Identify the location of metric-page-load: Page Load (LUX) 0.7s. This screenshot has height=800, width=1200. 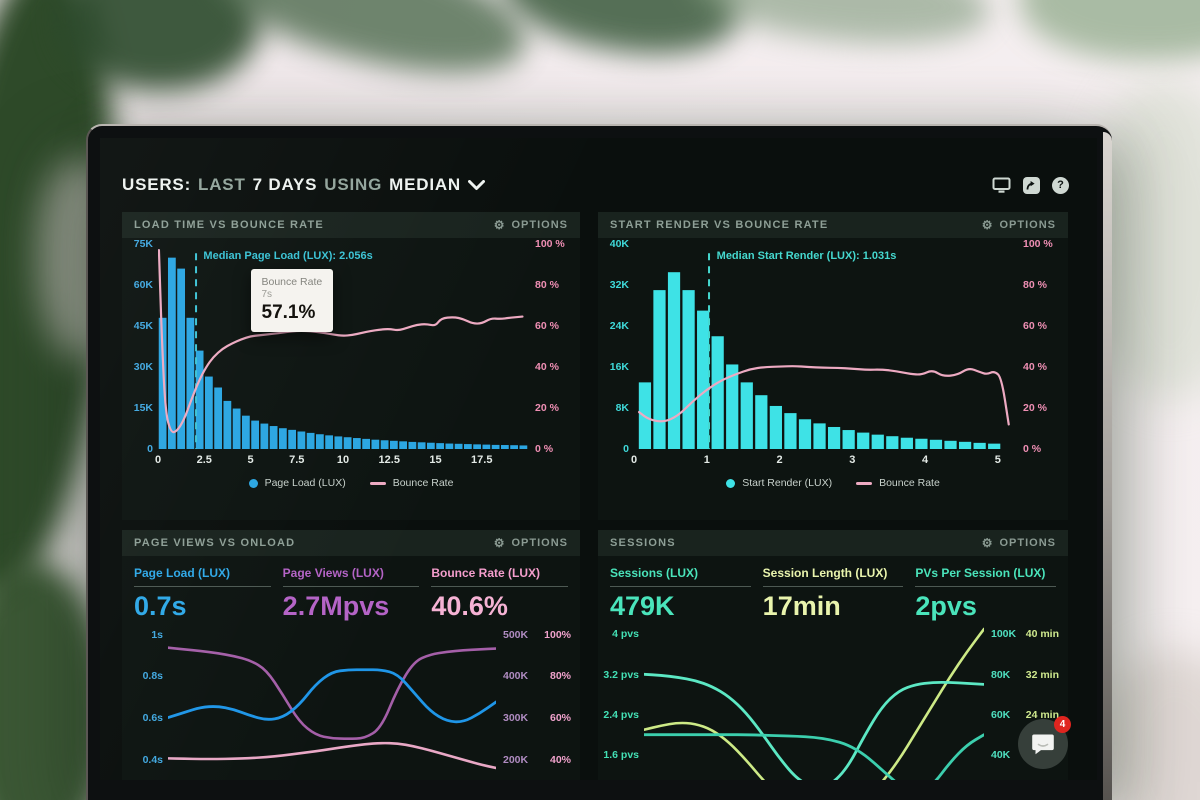
(202, 593).